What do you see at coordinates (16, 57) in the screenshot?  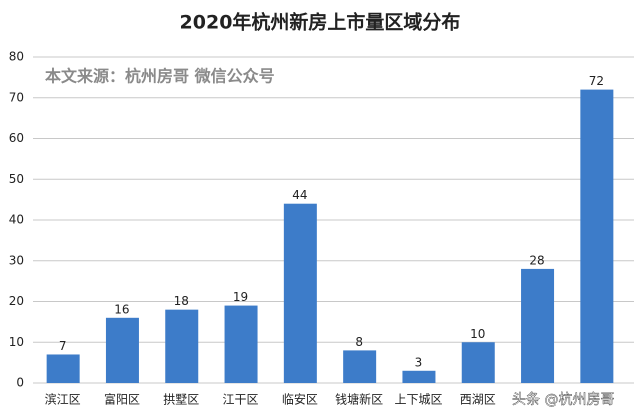 I see `y-tick-label: 80` at bounding box center [16, 57].